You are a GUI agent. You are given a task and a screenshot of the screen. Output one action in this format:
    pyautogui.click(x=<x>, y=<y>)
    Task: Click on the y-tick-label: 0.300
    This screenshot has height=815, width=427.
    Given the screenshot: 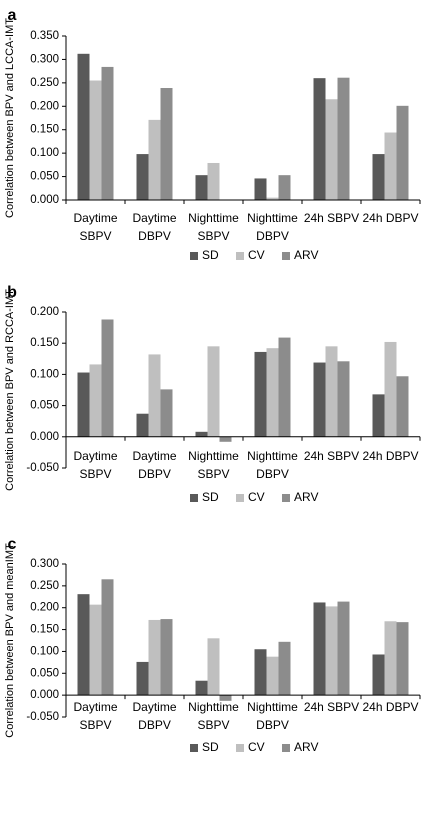 What is the action you would take?
    pyautogui.click(x=44, y=59)
    